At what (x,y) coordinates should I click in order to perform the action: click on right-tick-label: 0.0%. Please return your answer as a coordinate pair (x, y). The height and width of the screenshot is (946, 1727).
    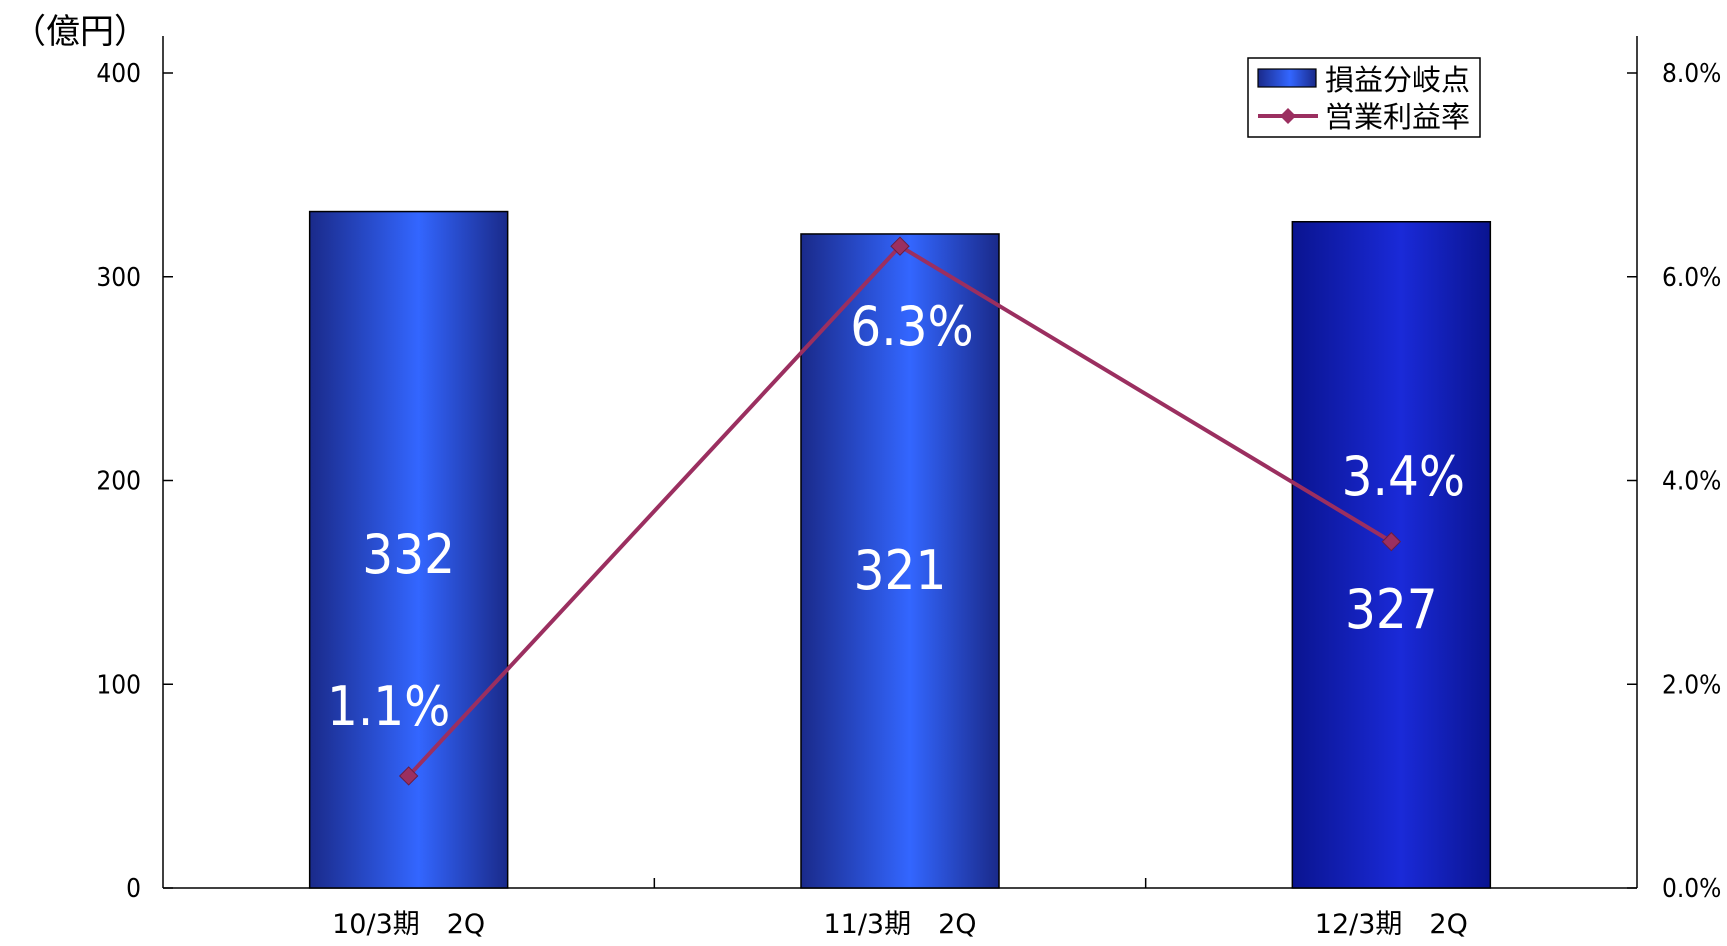
    Looking at the image, I should click on (1691, 889).